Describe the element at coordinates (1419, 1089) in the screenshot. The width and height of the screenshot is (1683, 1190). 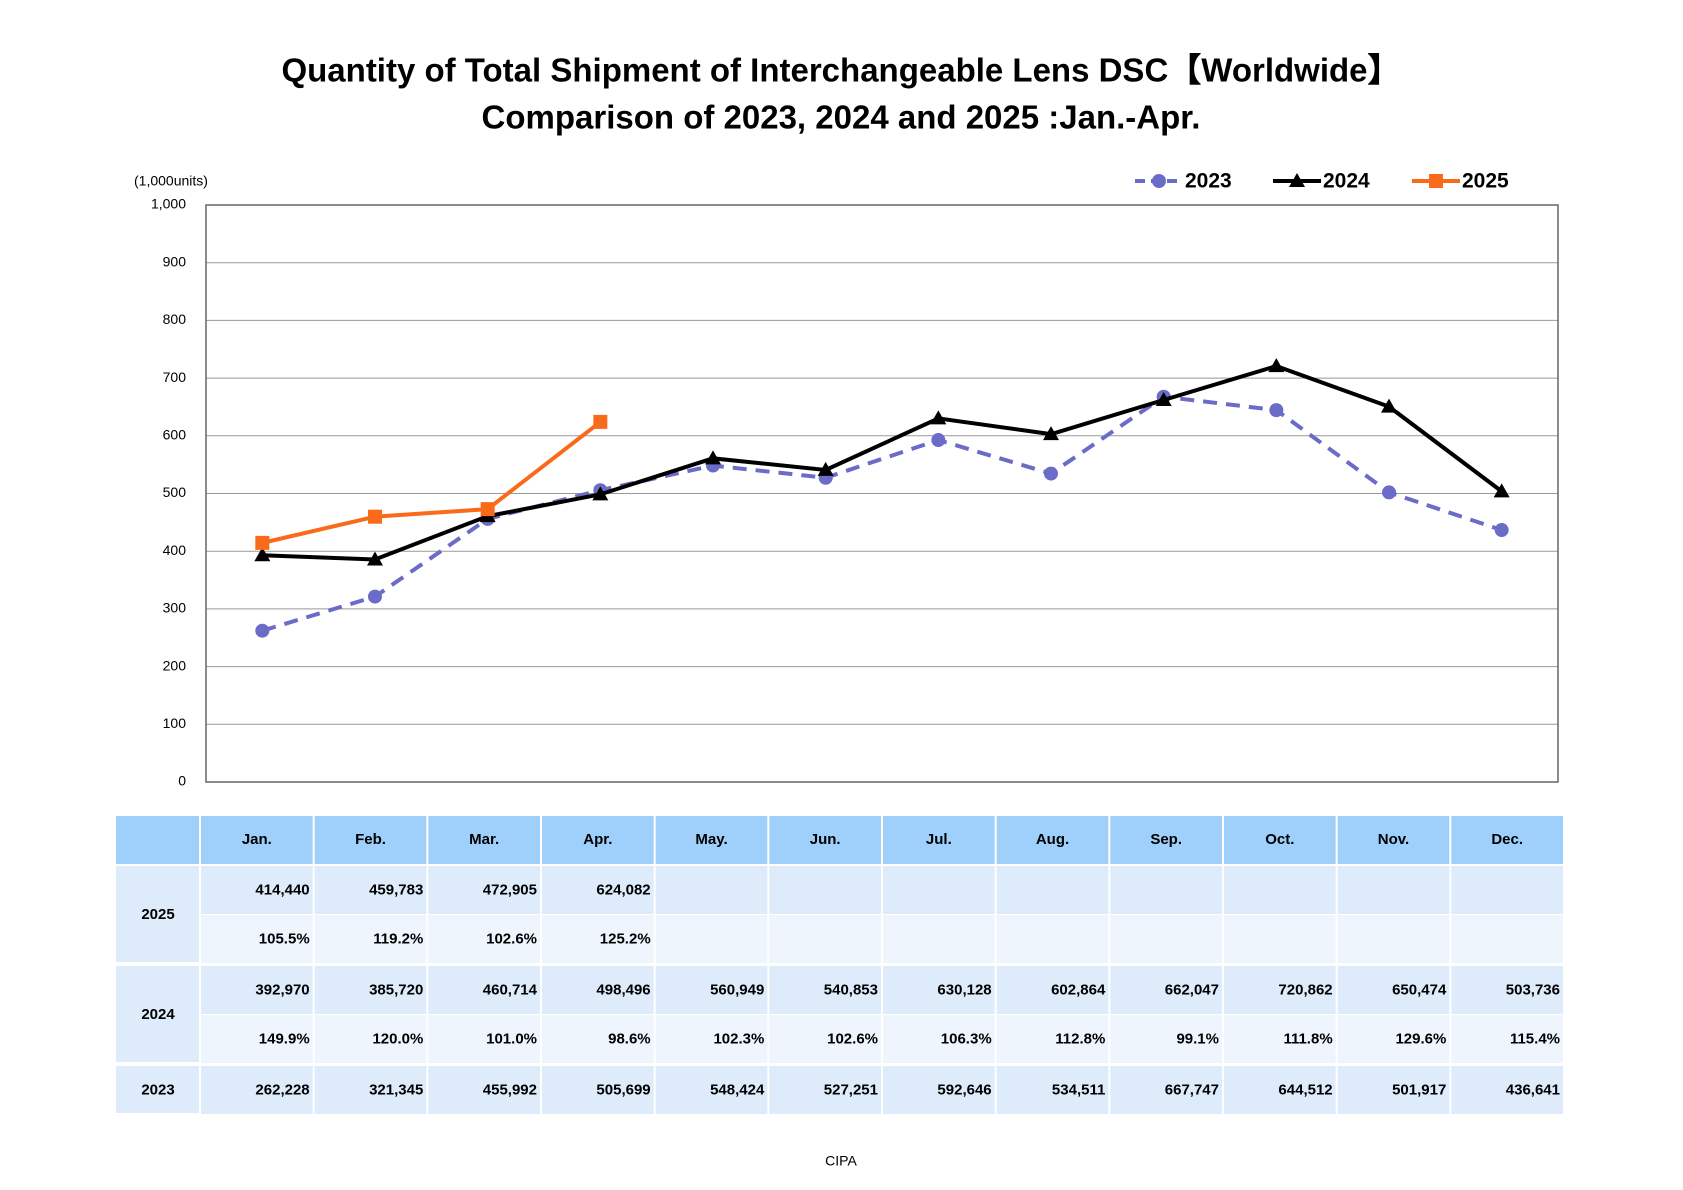
I see `table-cell: 501,917` at that location.